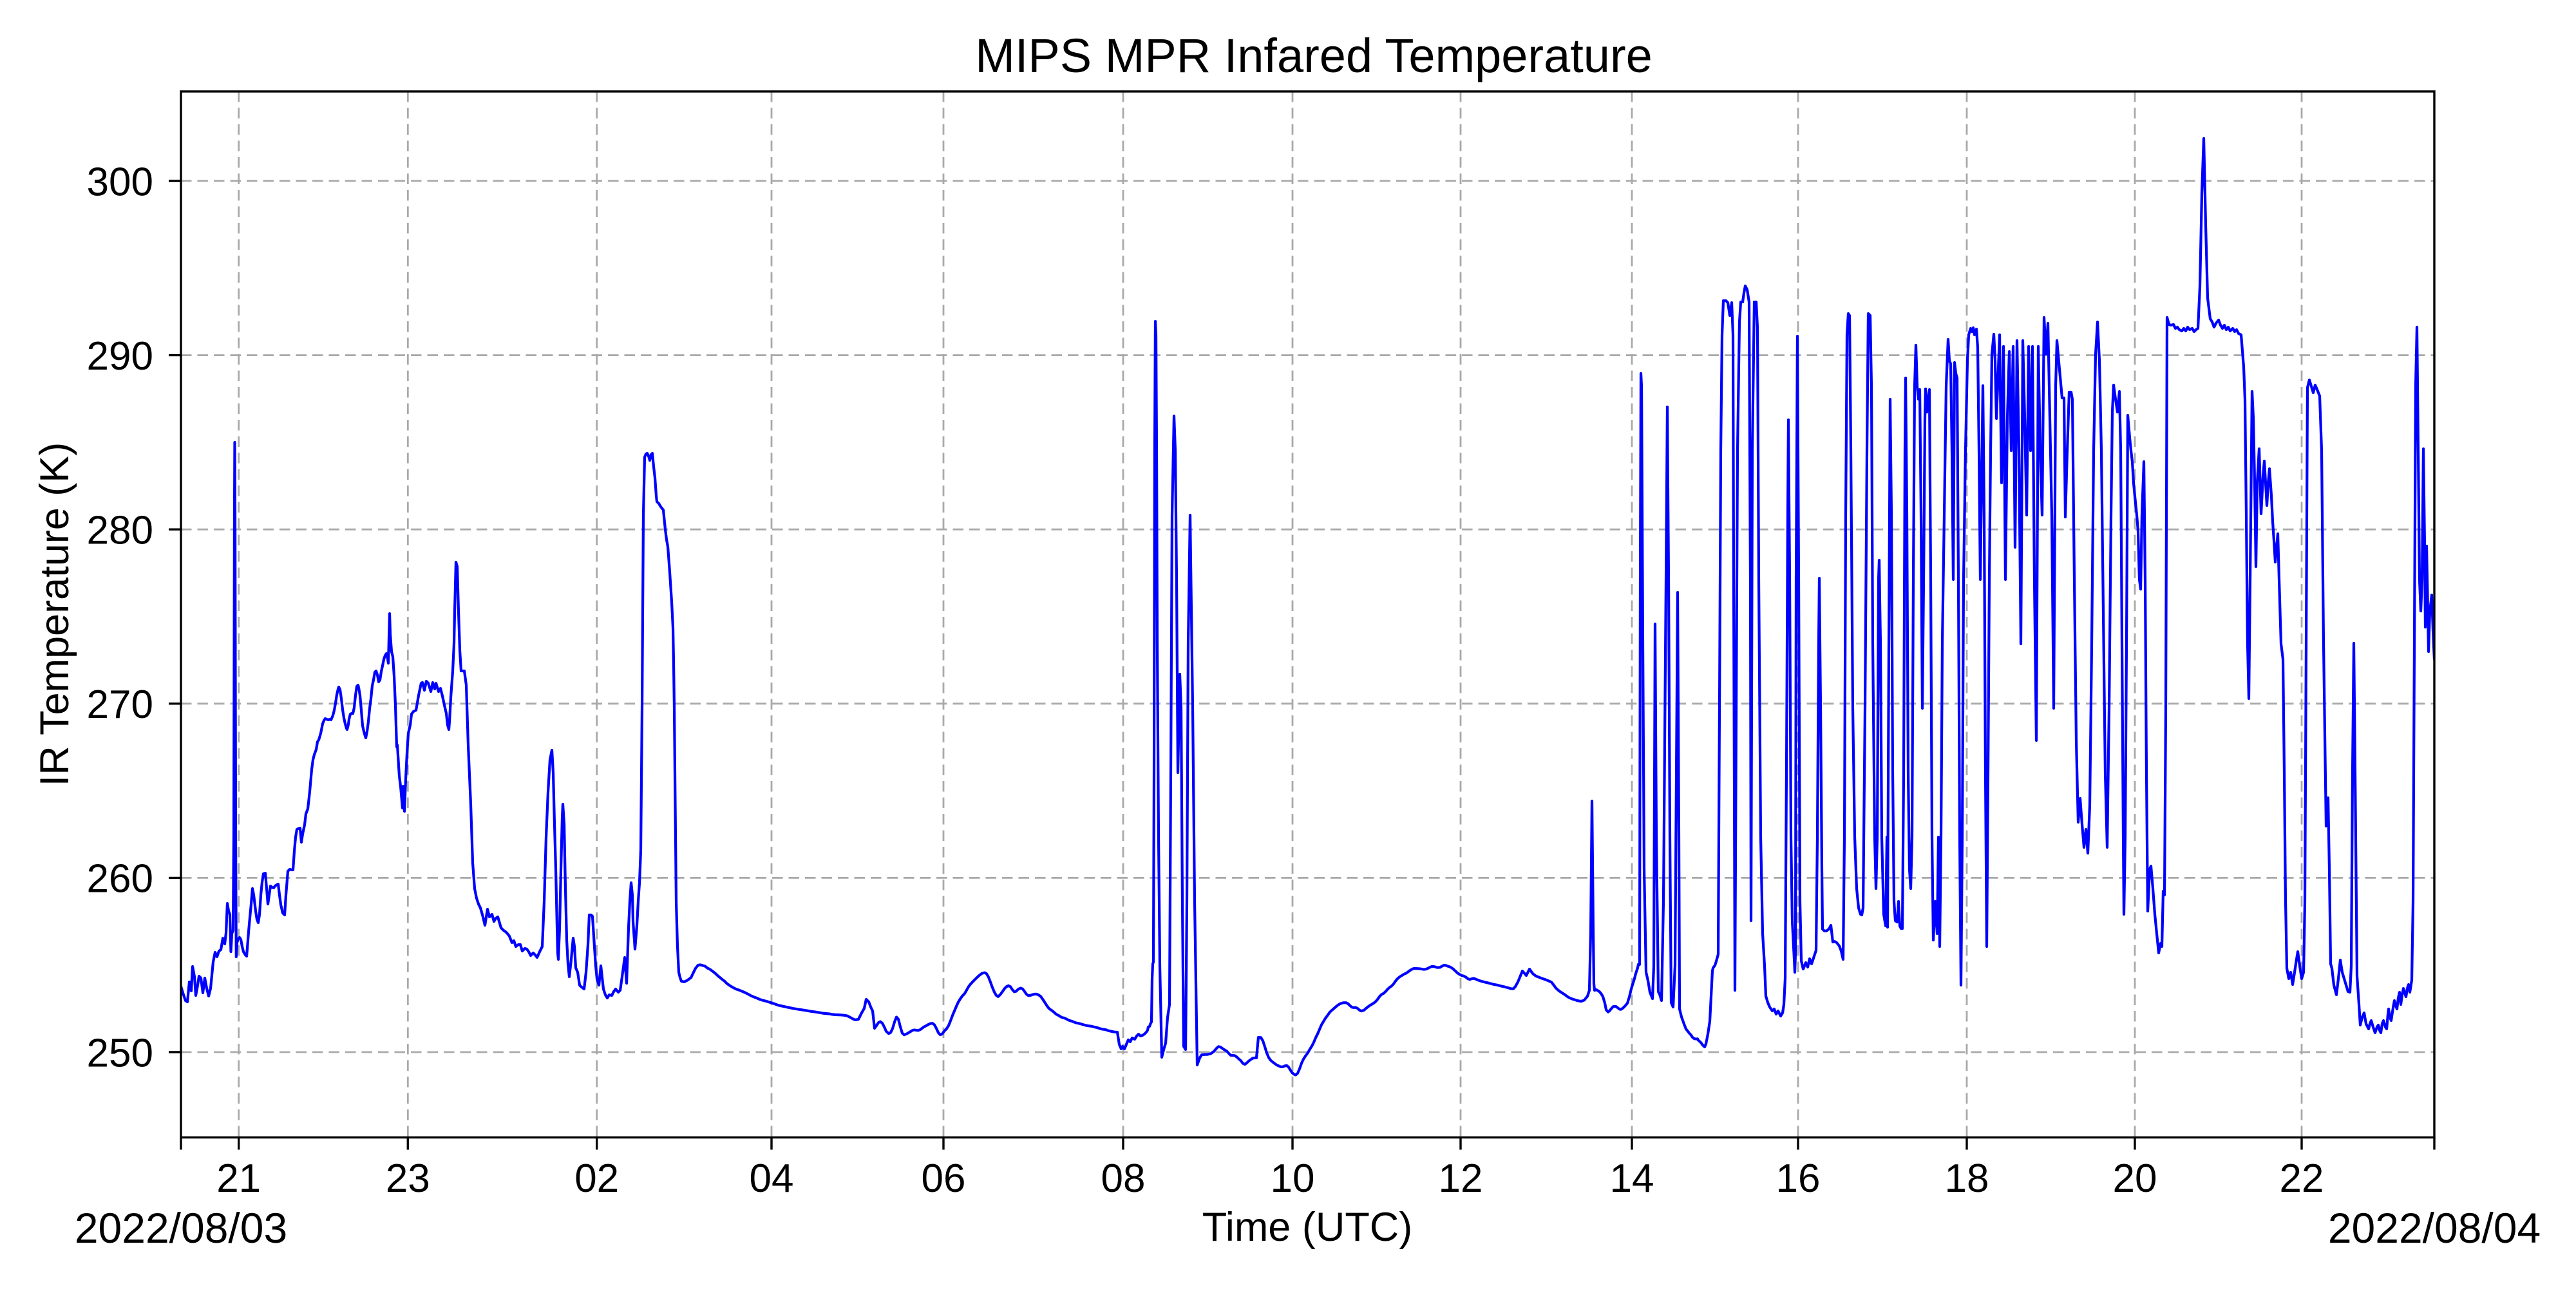 This screenshot has height=1291, width=2576. What do you see at coordinates (1461, 1178) in the screenshot?
I see `svg-text: 12` at bounding box center [1461, 1178].